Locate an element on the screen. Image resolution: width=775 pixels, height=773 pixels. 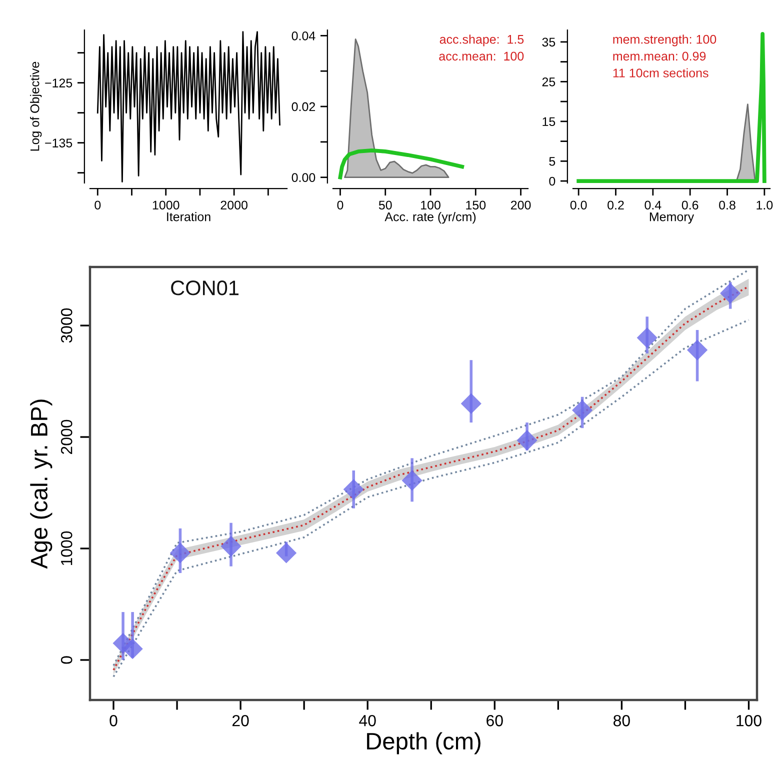
annotation: acc.shape: 1.5 is located at coordinates (482, 40).